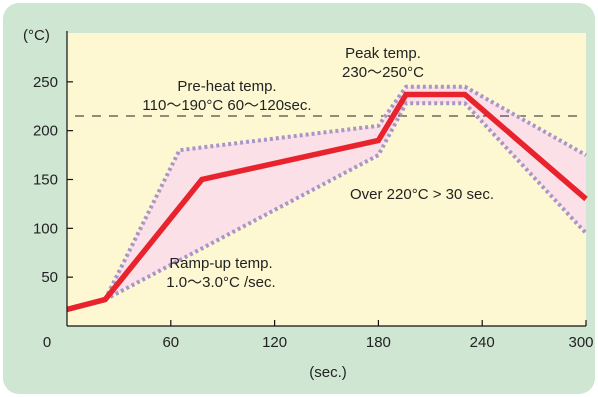 The image size is (598, 397). What do you see at coordinates (45, 82) in the screenshot?
I see `y-tick-label-250: 250` at bounding box center [45, 82].